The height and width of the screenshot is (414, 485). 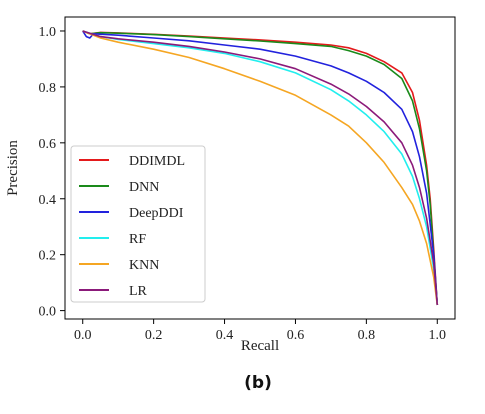 What do you see at coordinates (48, 144) in the screenshot?
I see `y-tick-label: 0.6` at bounding box center [48, 144].